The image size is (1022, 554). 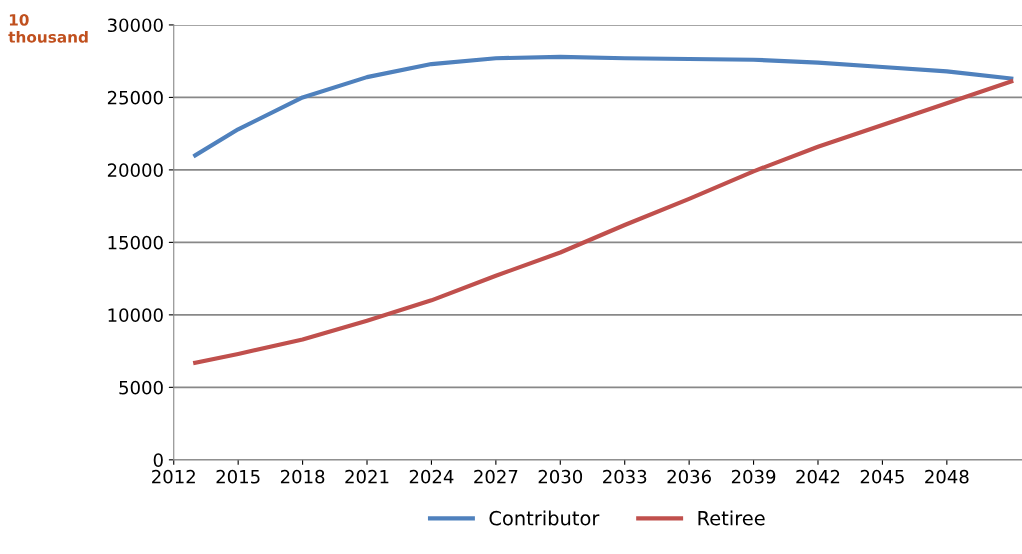 What do you see at coordinates (689, 476) in the screenshot?
I see `x-tick-label: 2036` at bounding box center [689, 476].